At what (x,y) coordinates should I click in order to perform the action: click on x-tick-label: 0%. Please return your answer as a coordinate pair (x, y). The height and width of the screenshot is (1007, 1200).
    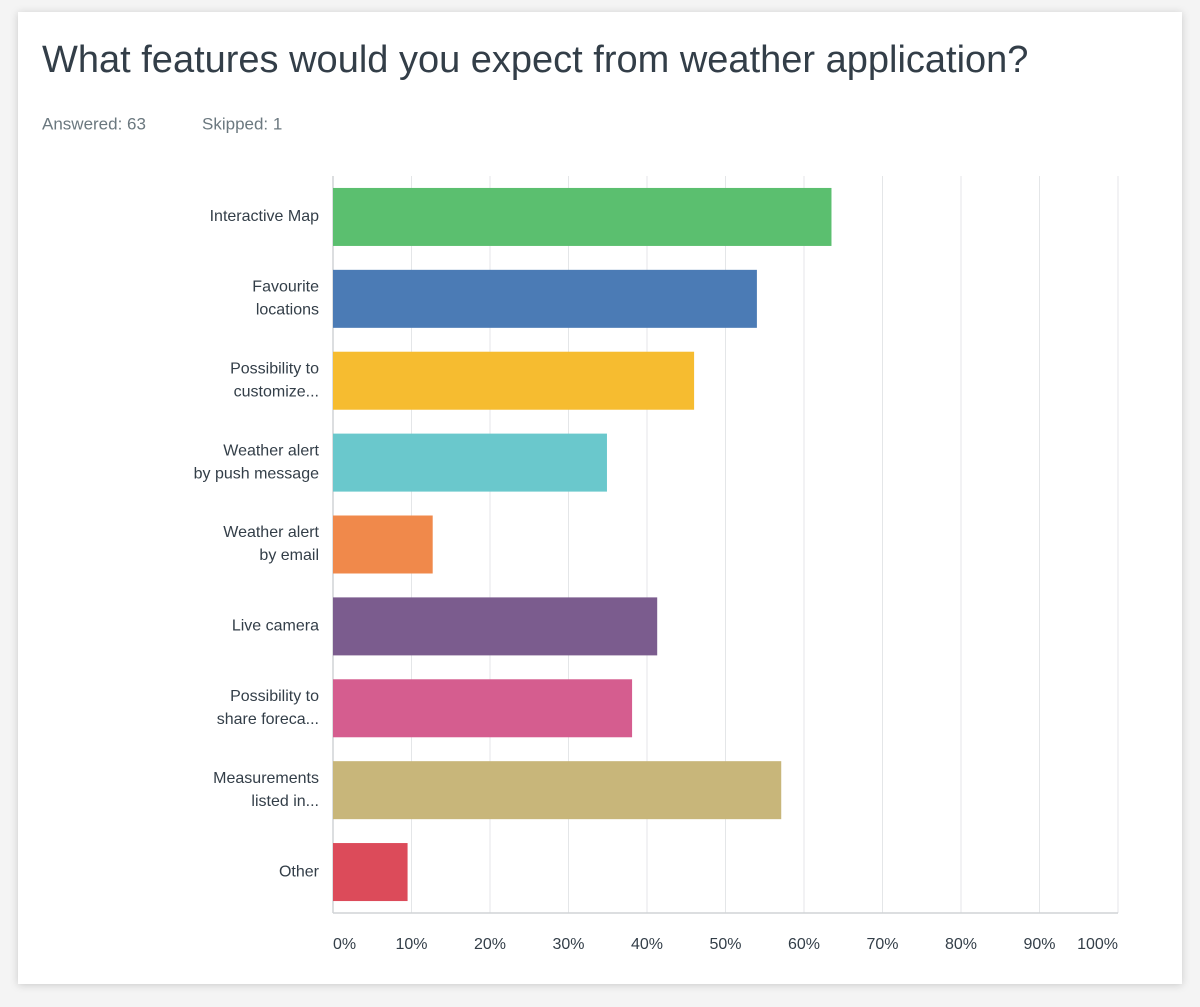
    Looking at the image, I should click on (344, 944).